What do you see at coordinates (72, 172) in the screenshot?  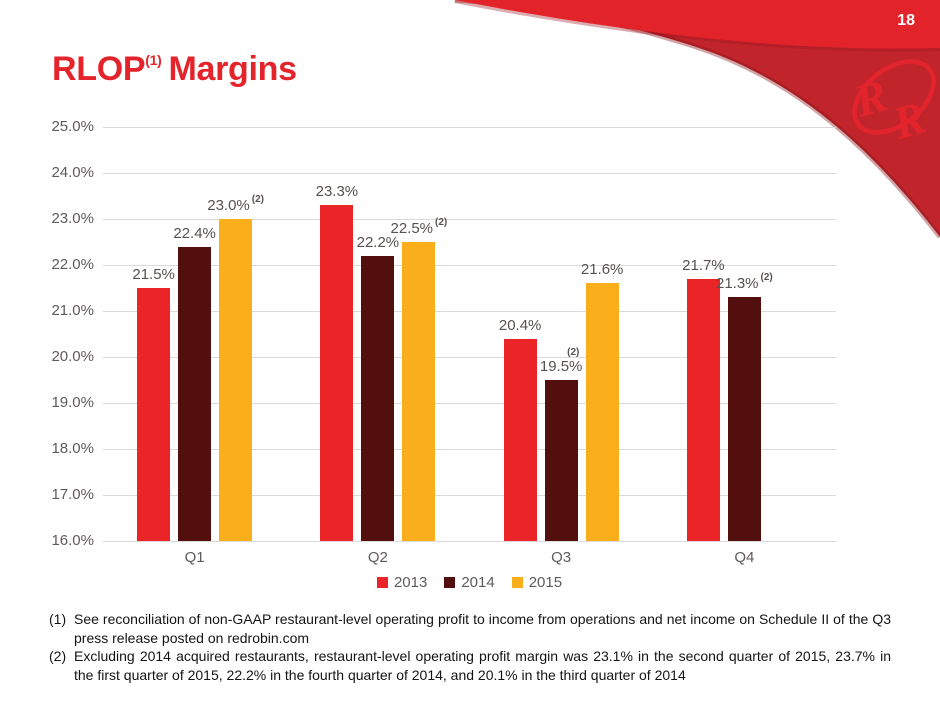 I see `y-axis-tick-label: 24.0%` at bounding box center [72, 172].